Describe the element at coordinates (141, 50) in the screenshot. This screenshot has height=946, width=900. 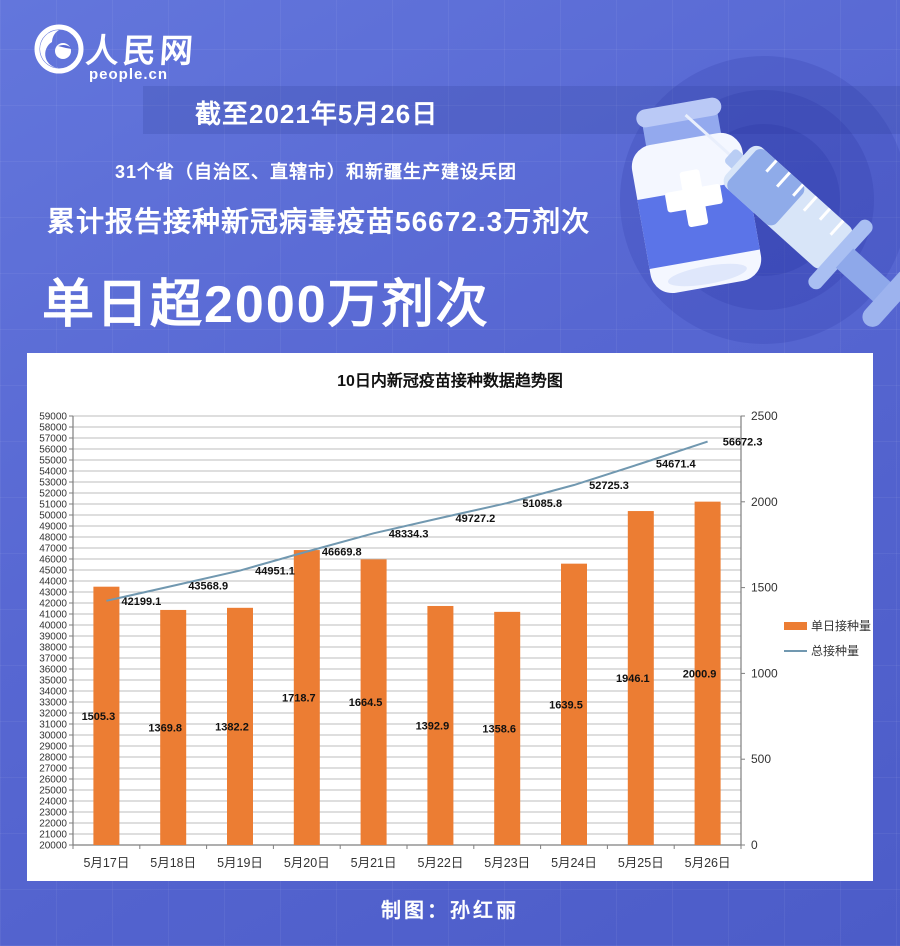
I see `logo-brand-text: 人民网` at that location.